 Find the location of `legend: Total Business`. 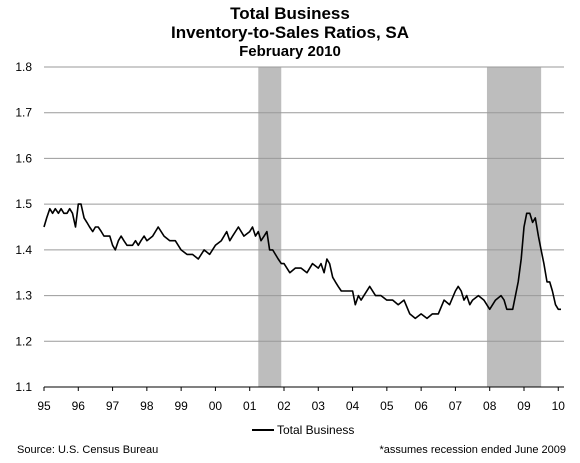

legend: Total Business is located at coordinates (303, 430).